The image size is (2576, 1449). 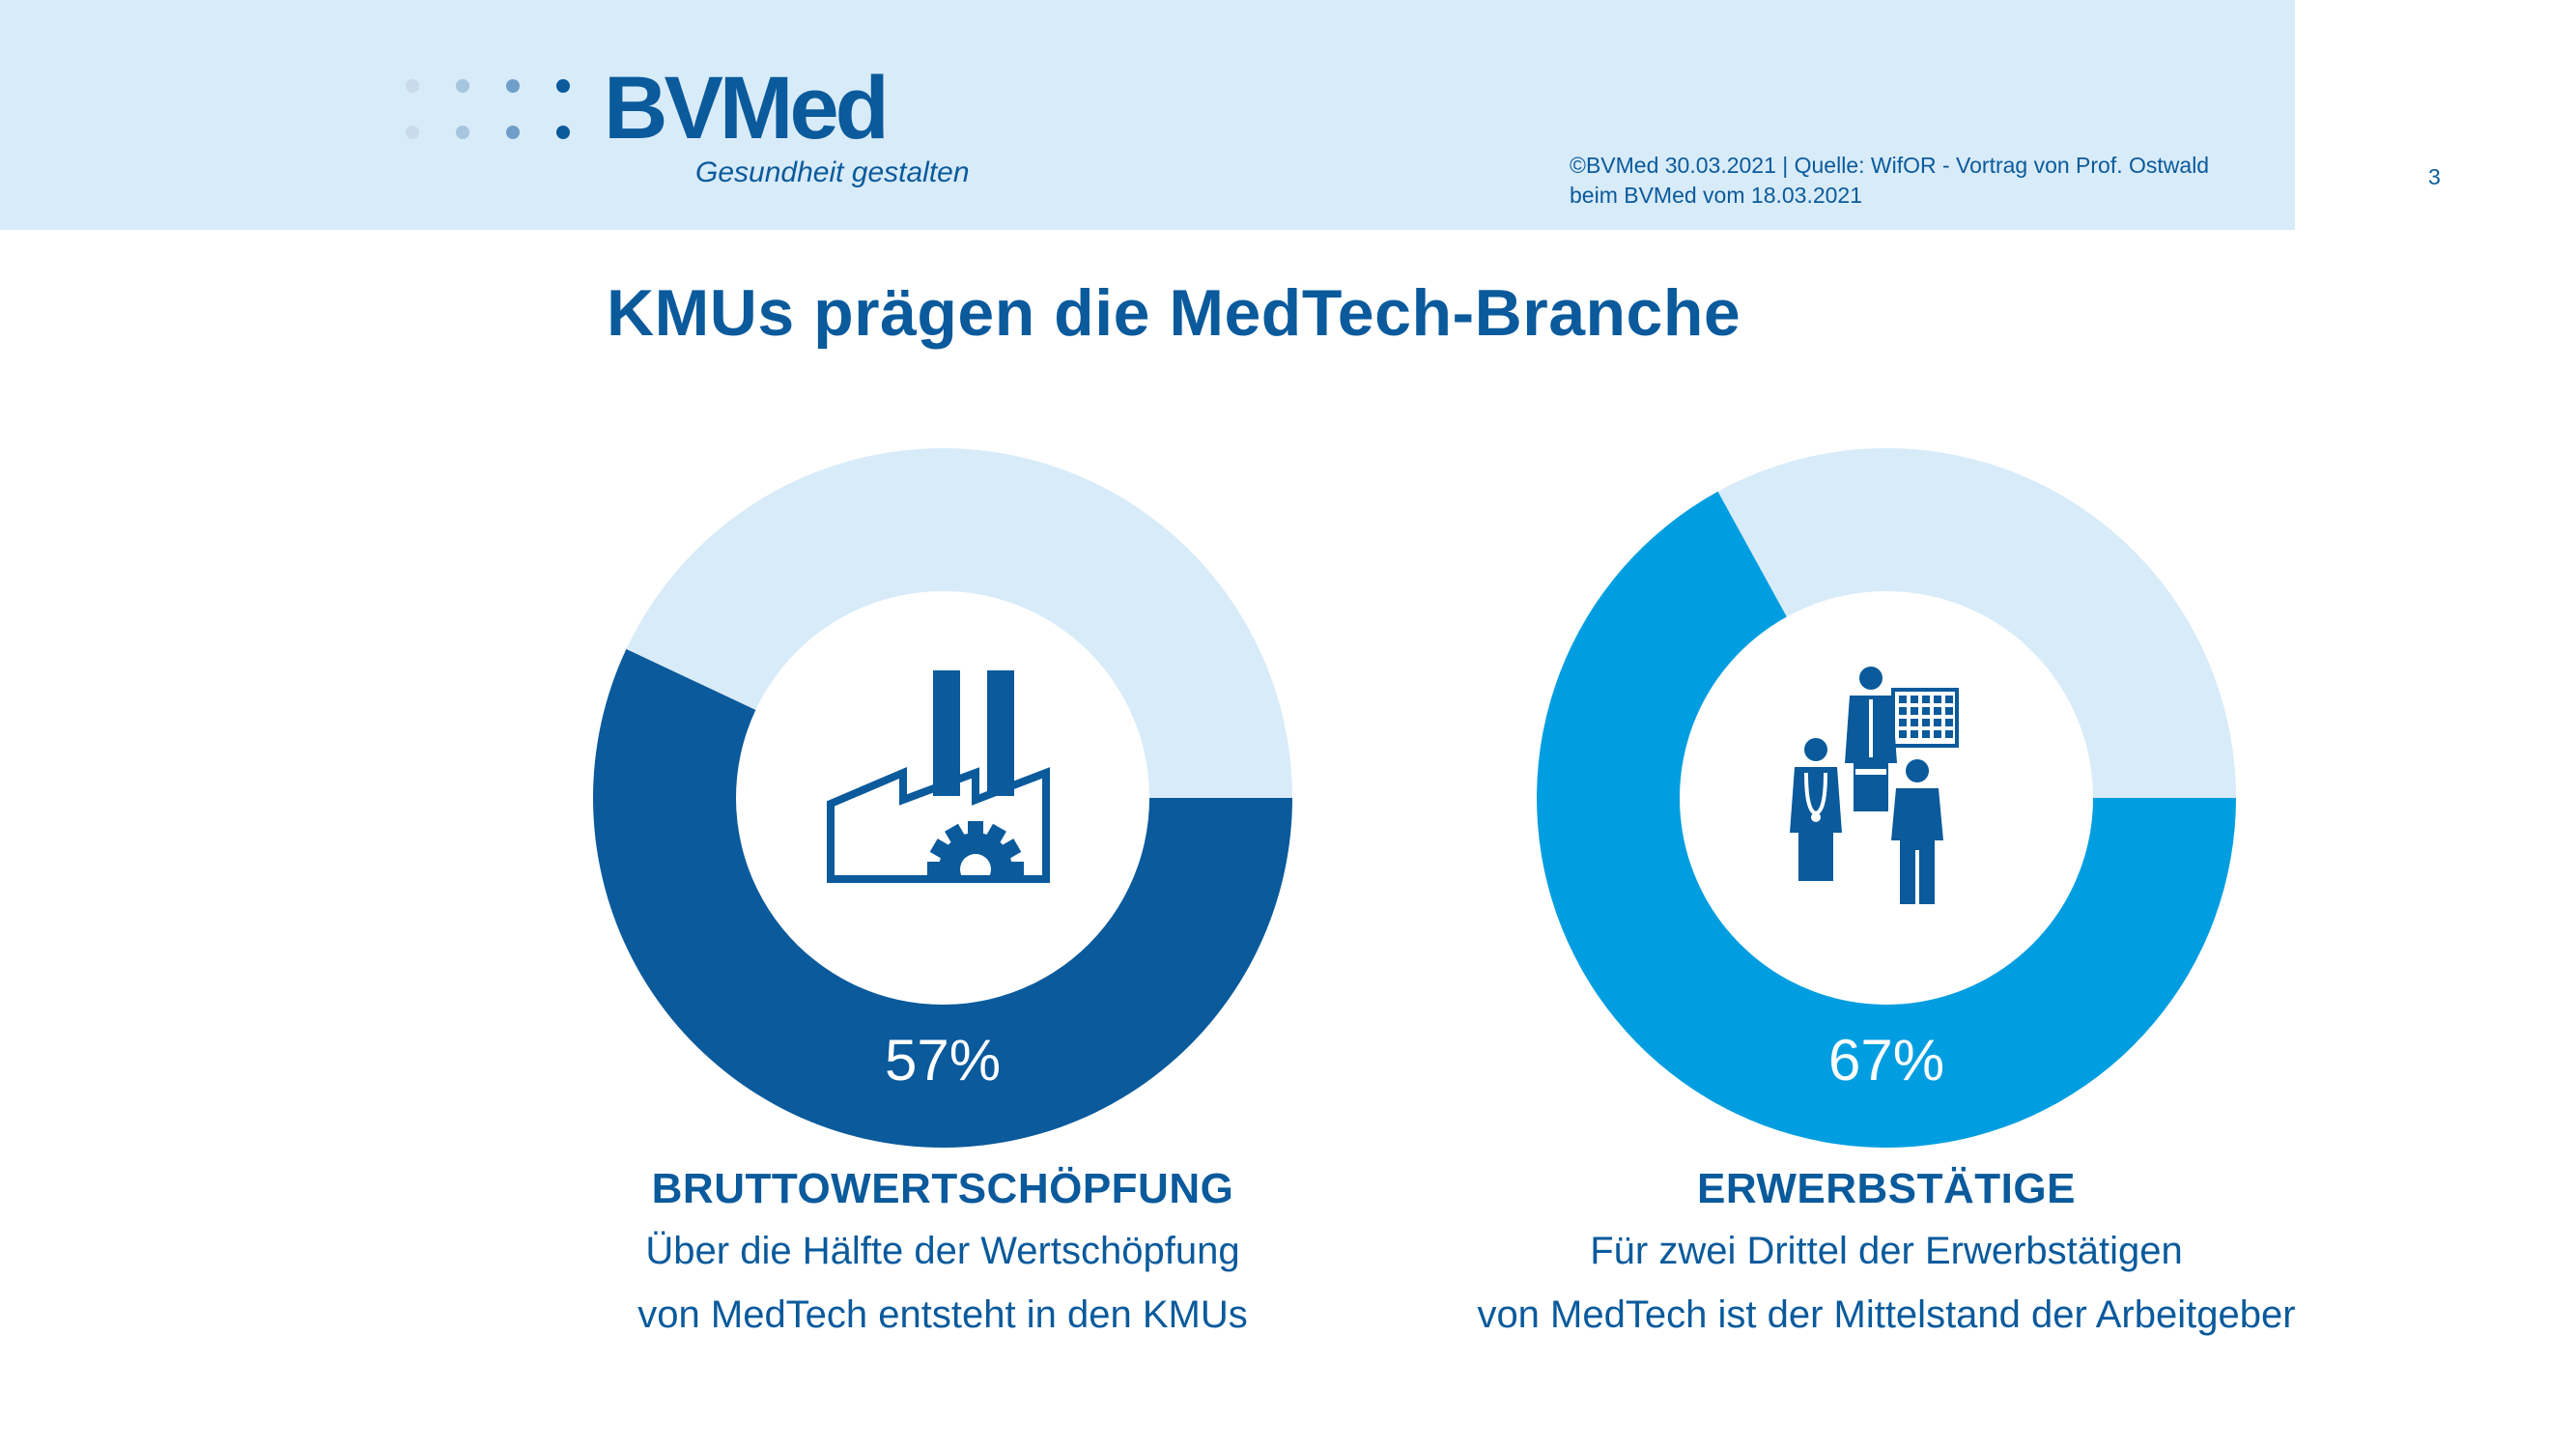 What do you see at coordinates (2434, 176) in the screenshot?
I see `page-number: 3` at bounding box center [2434, 176].